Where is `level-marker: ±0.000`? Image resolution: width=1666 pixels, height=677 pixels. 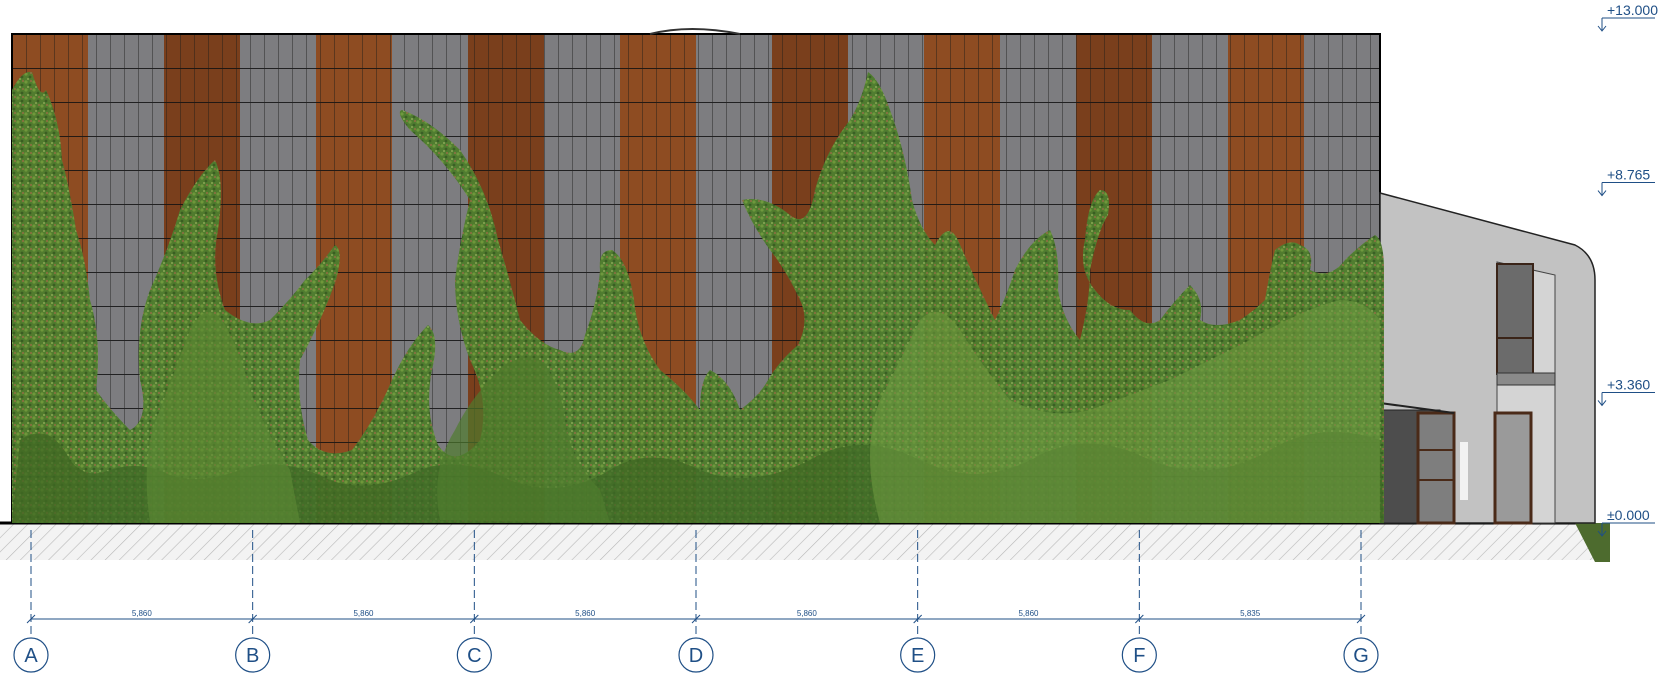
level-marker: ±0.000 is located at coordinates (1626, 522).